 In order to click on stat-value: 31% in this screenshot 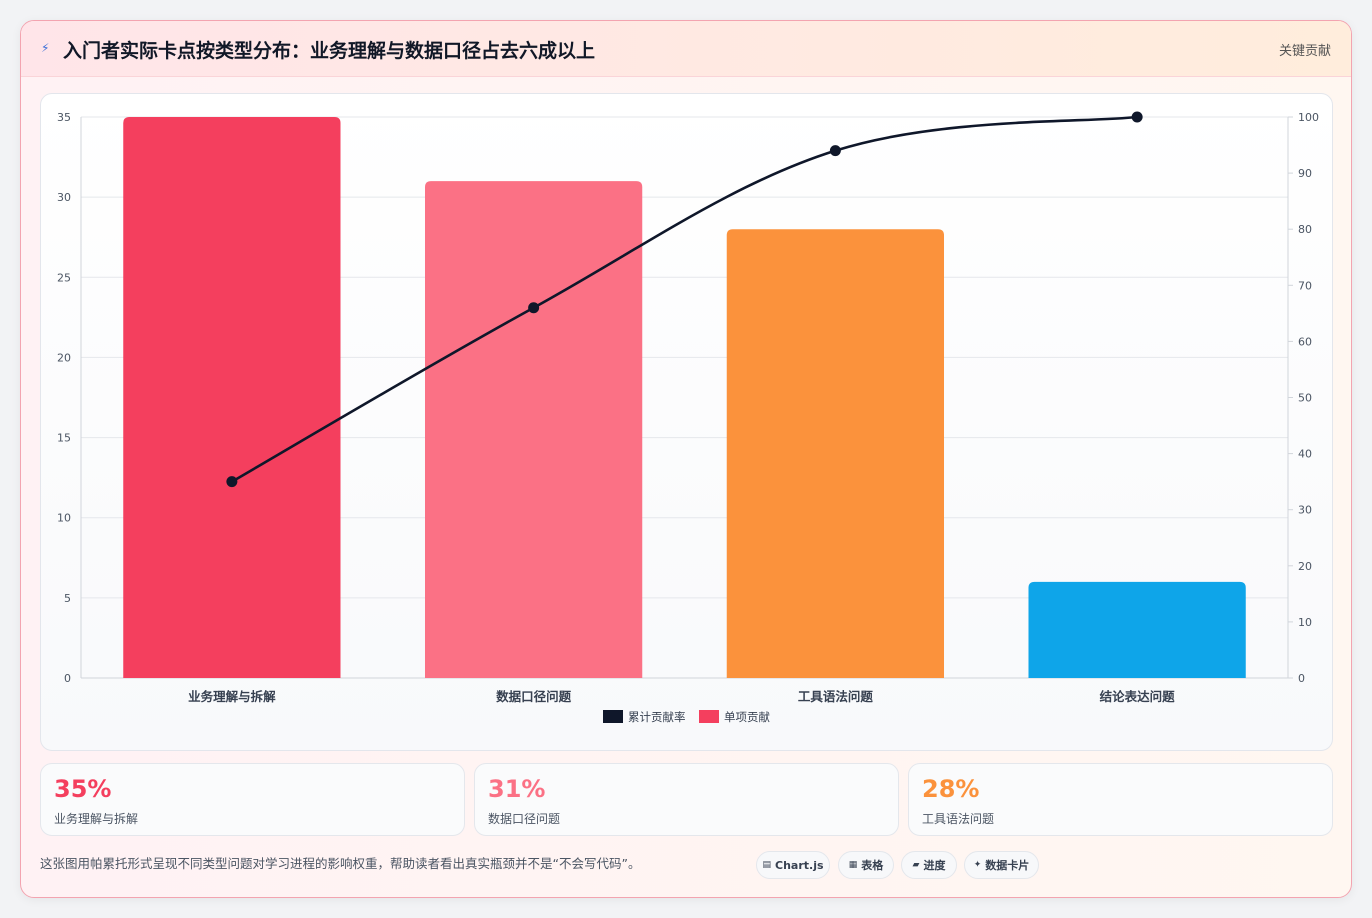, I will do `click(517, 789)`.